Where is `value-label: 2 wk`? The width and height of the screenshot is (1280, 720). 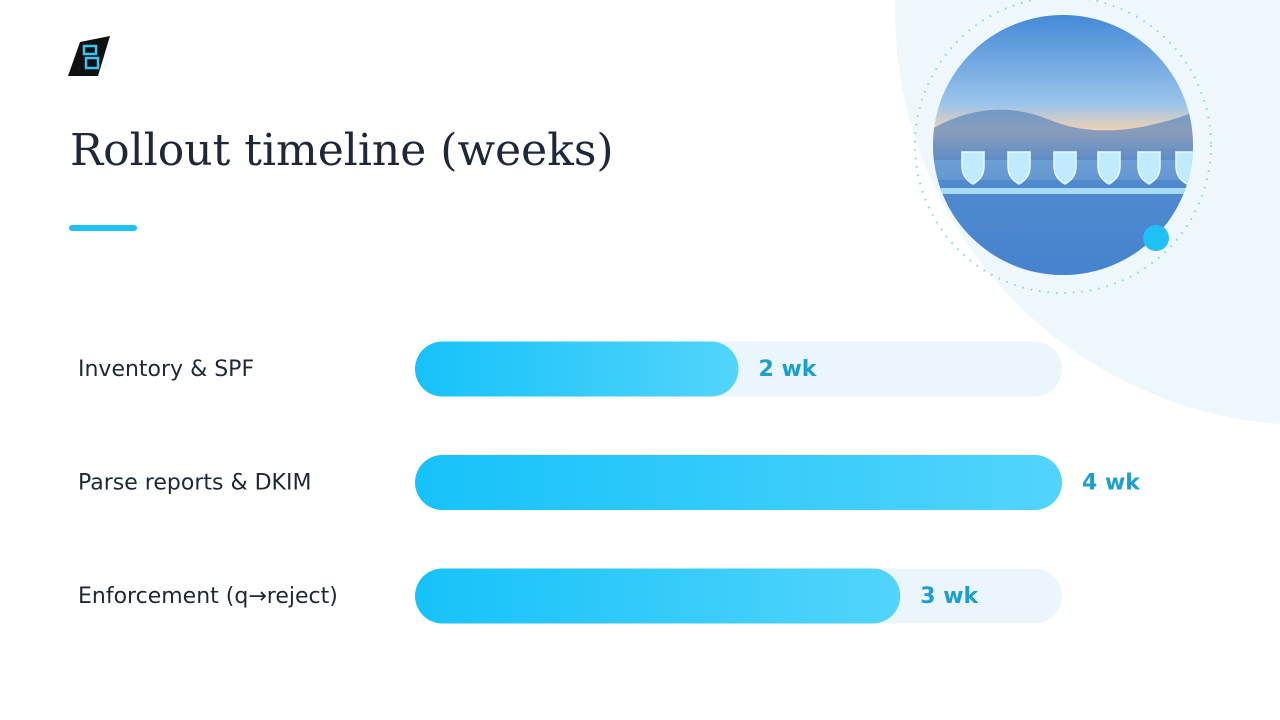 value-label: 2 wk is located at coordinates (788, 369).